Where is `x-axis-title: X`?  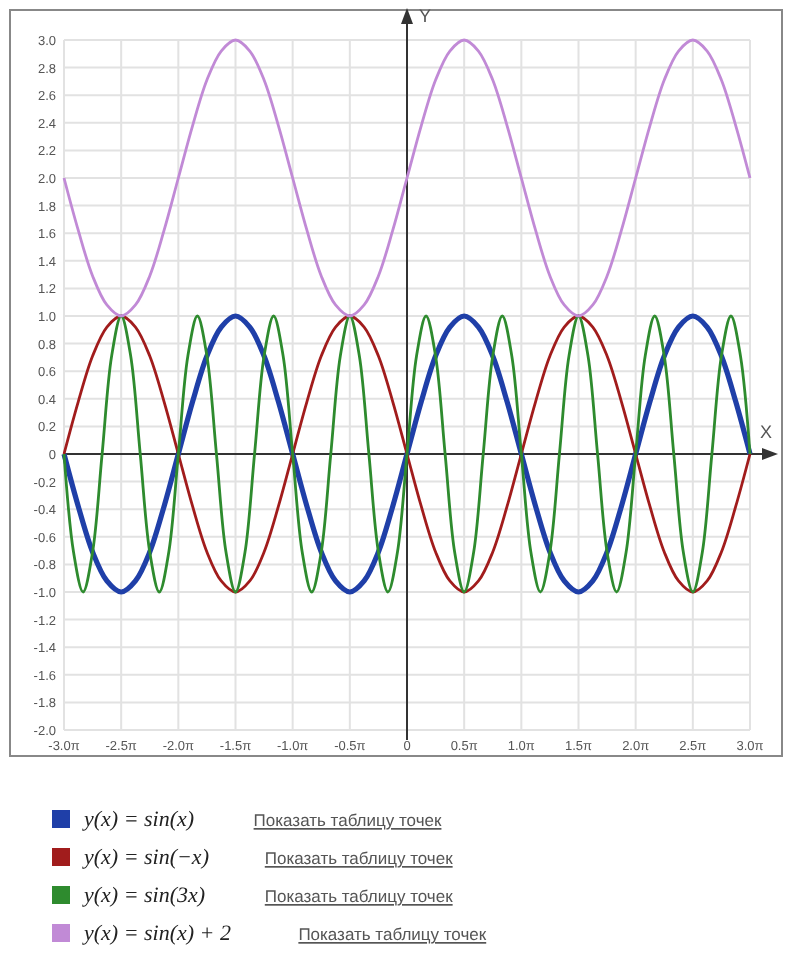
x-axis-title: X is located at coordinates (766, 432).